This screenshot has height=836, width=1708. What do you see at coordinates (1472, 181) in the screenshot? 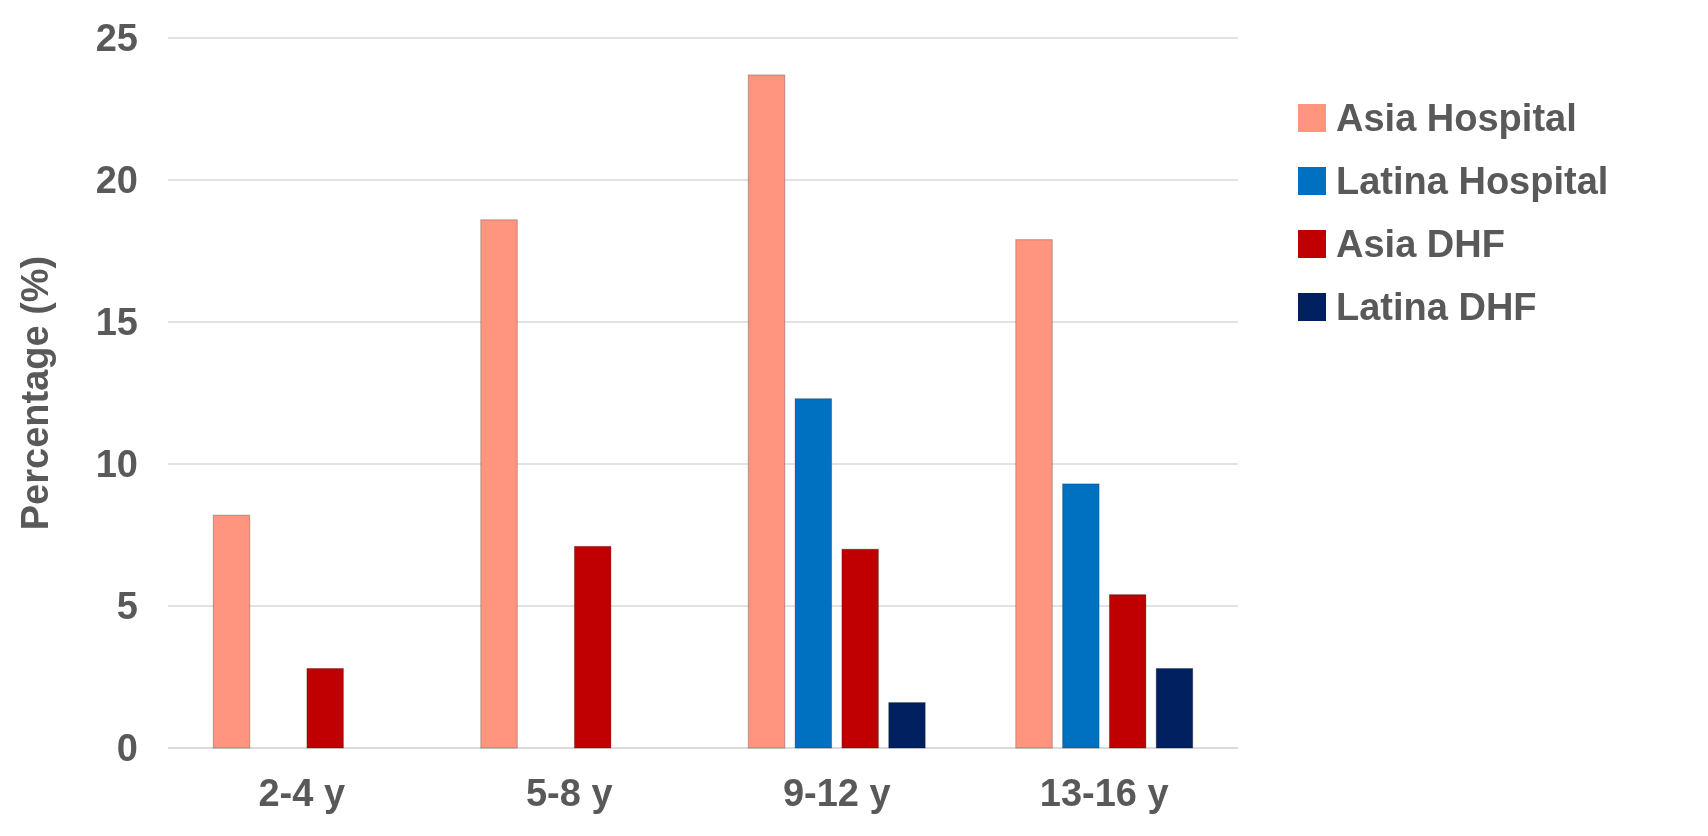
I see `legend-label: Latina Hospital` at bounding box center [1472, 181].